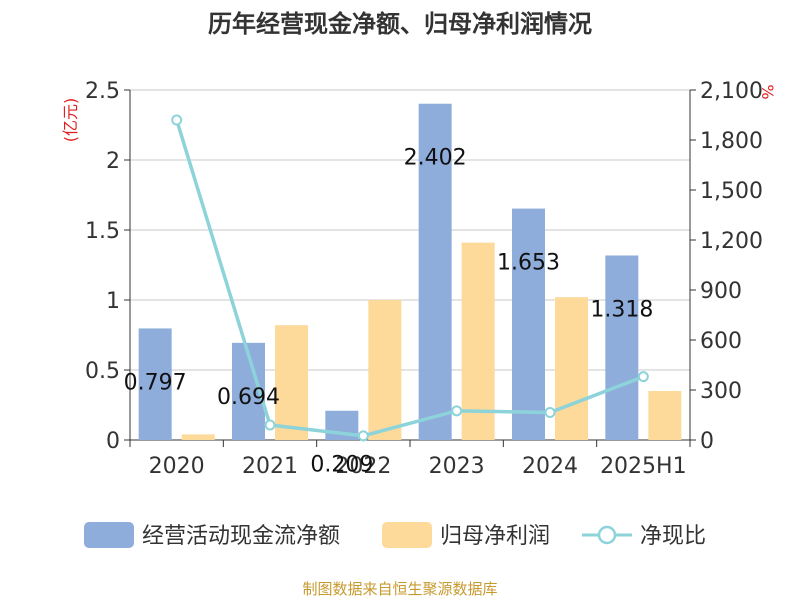 The width and height of the screenshot is (800, 600). Describe the element at coordinates (621, 309) in the screenshot. I see `data-label: 1.318` at that location.